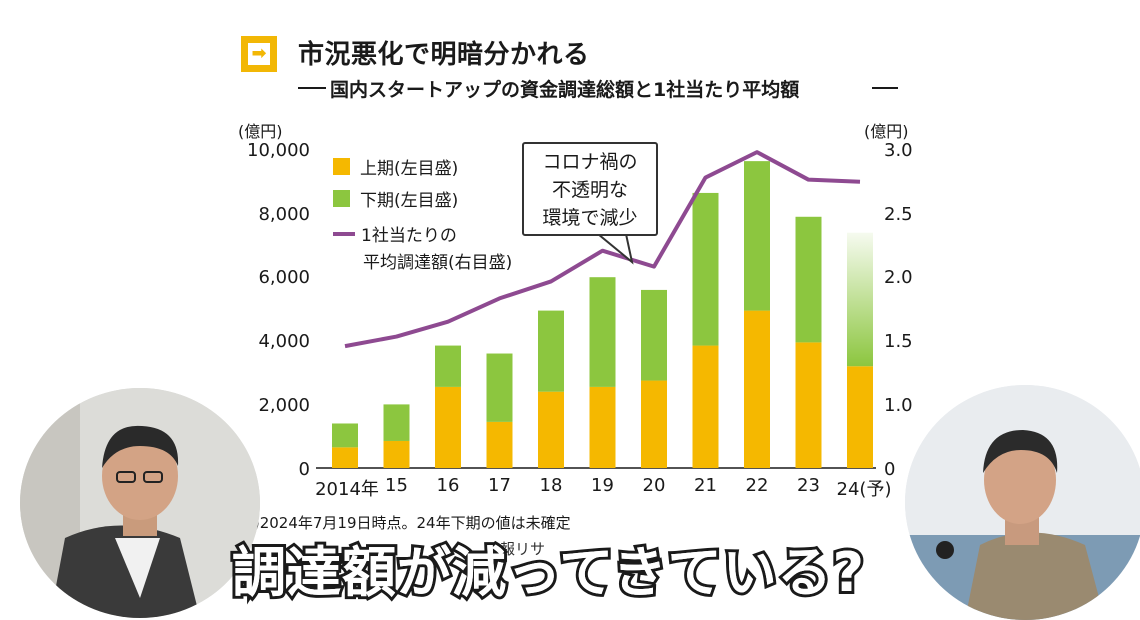 Image resolution: width=1140 pixels, height=620 pixels. What do you see at coordinates (565, 90) in the screenshot?
I see `chart-subtitle: 国内スタートアップの資金調達総額と1社当たり平均額` at bounding box center [565, 90].